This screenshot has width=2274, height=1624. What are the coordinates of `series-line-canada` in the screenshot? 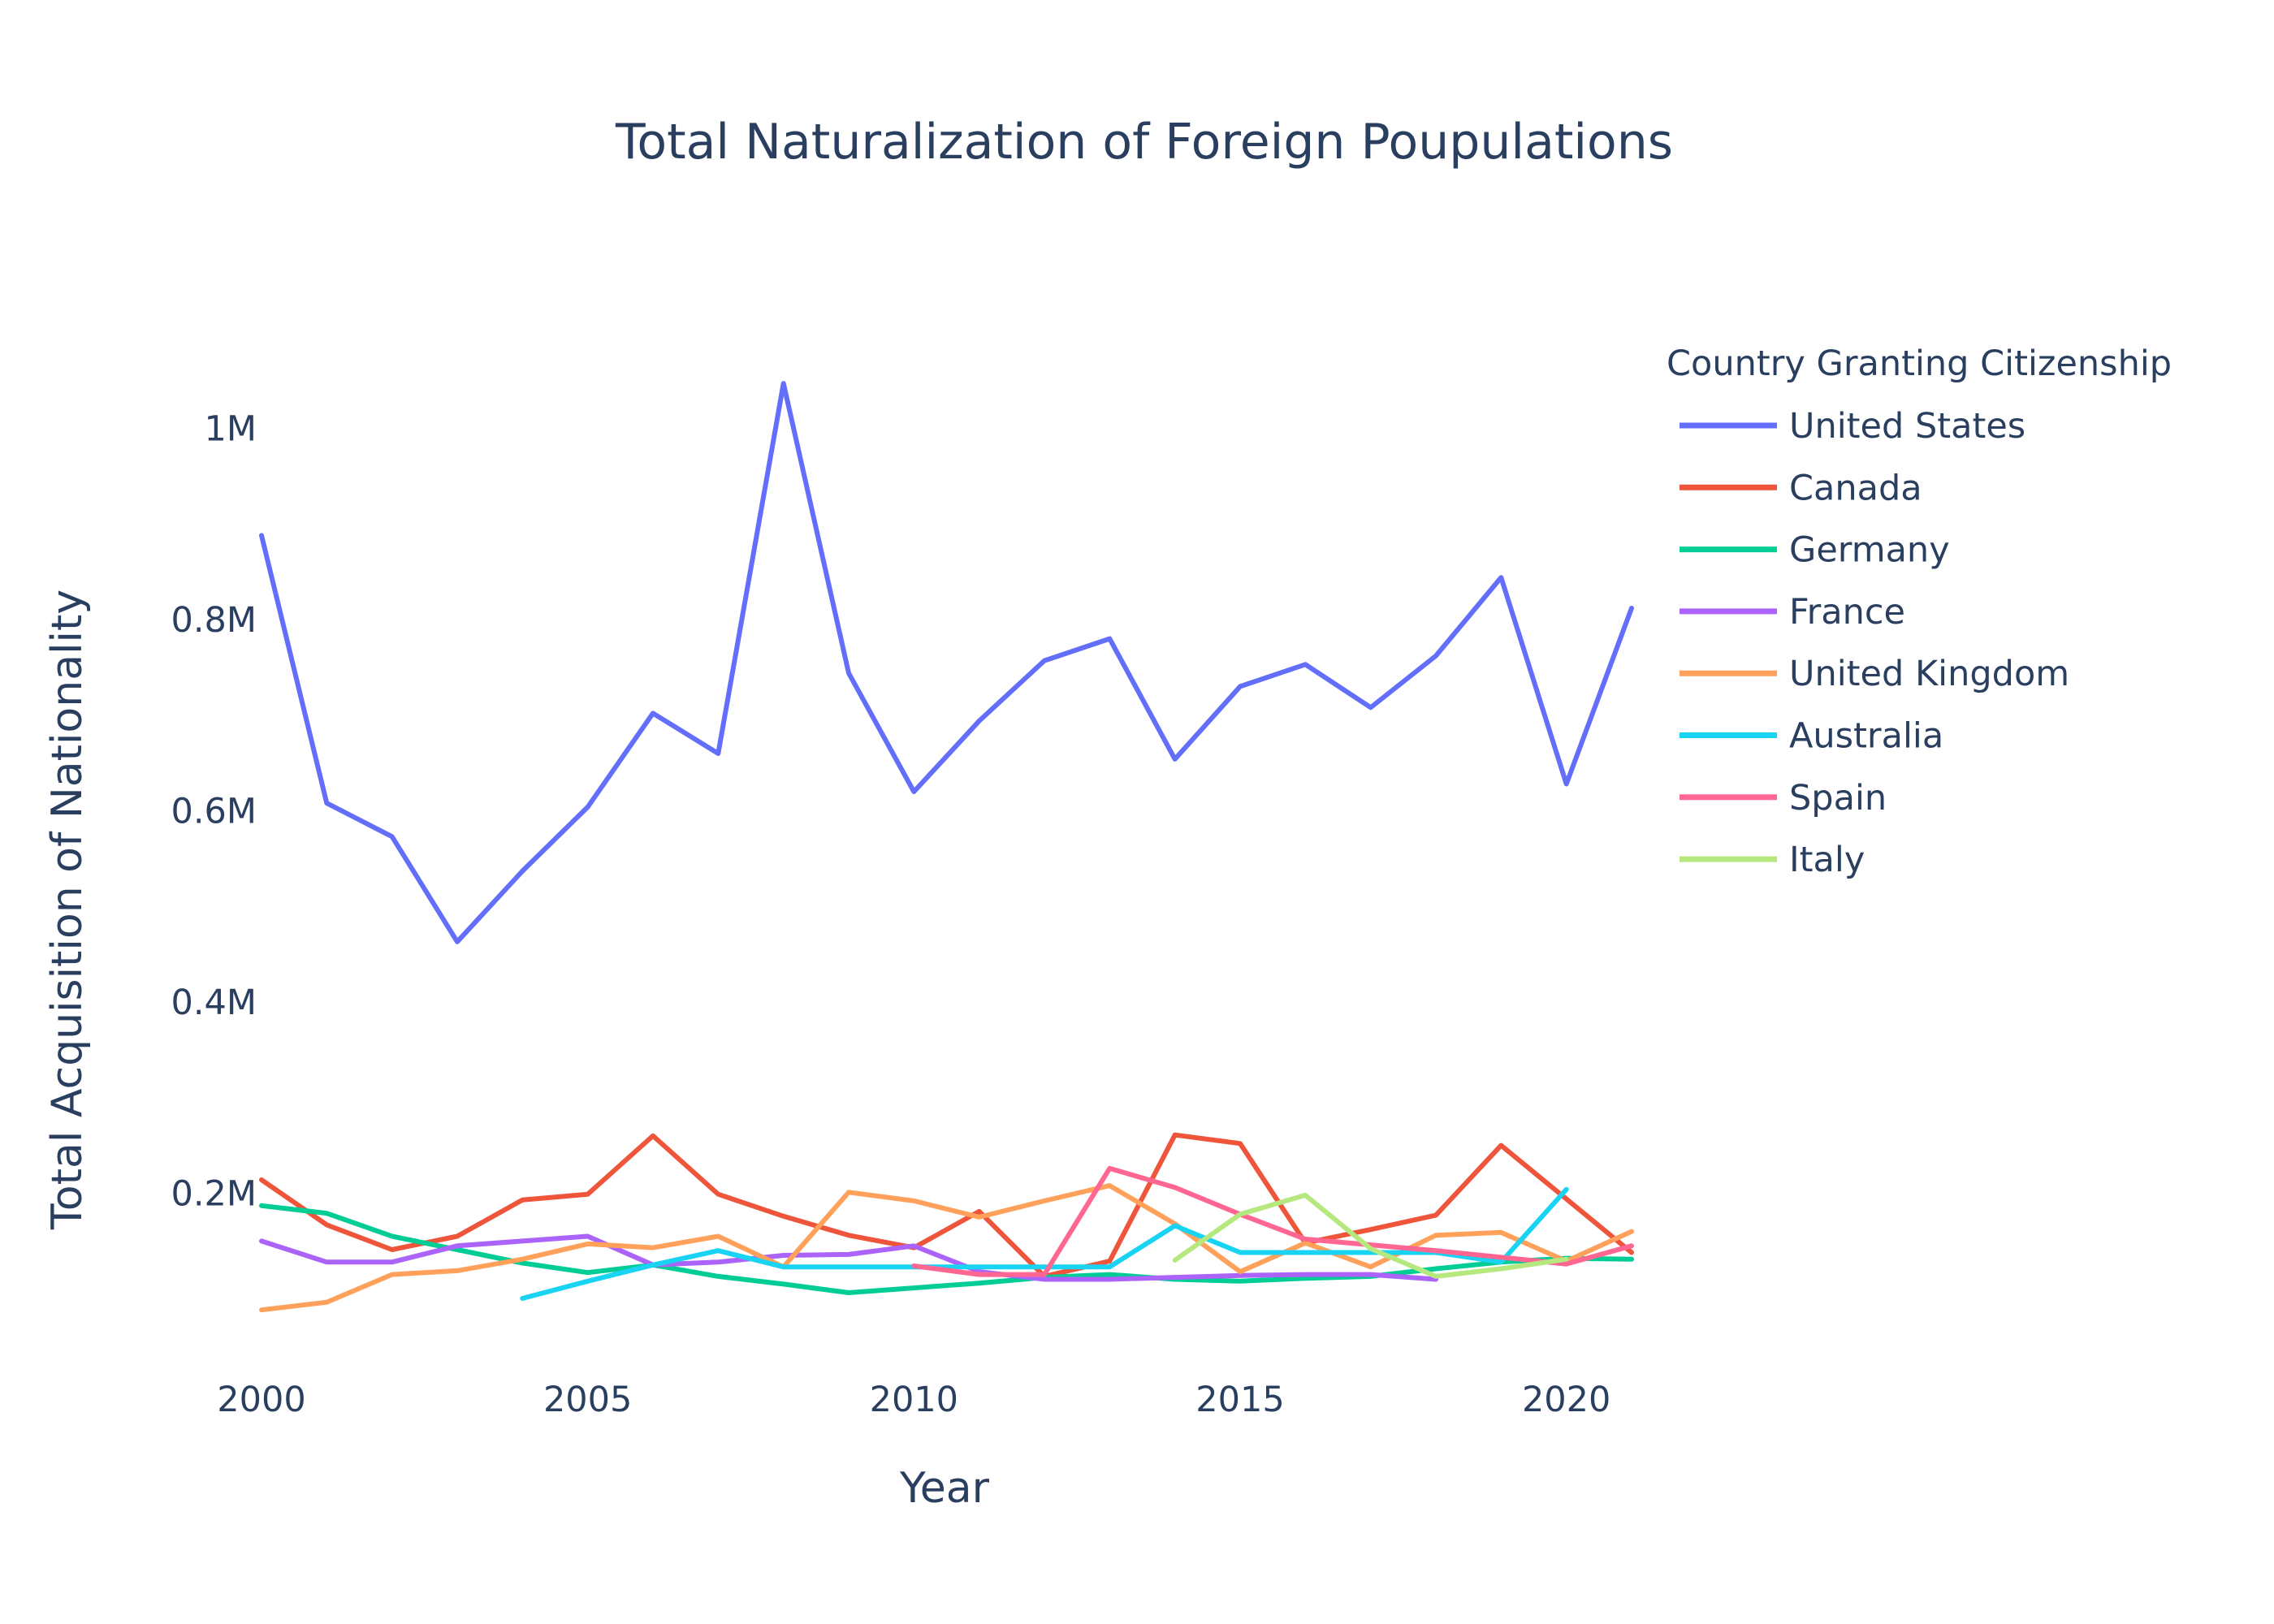 It's located at (947, 1206).